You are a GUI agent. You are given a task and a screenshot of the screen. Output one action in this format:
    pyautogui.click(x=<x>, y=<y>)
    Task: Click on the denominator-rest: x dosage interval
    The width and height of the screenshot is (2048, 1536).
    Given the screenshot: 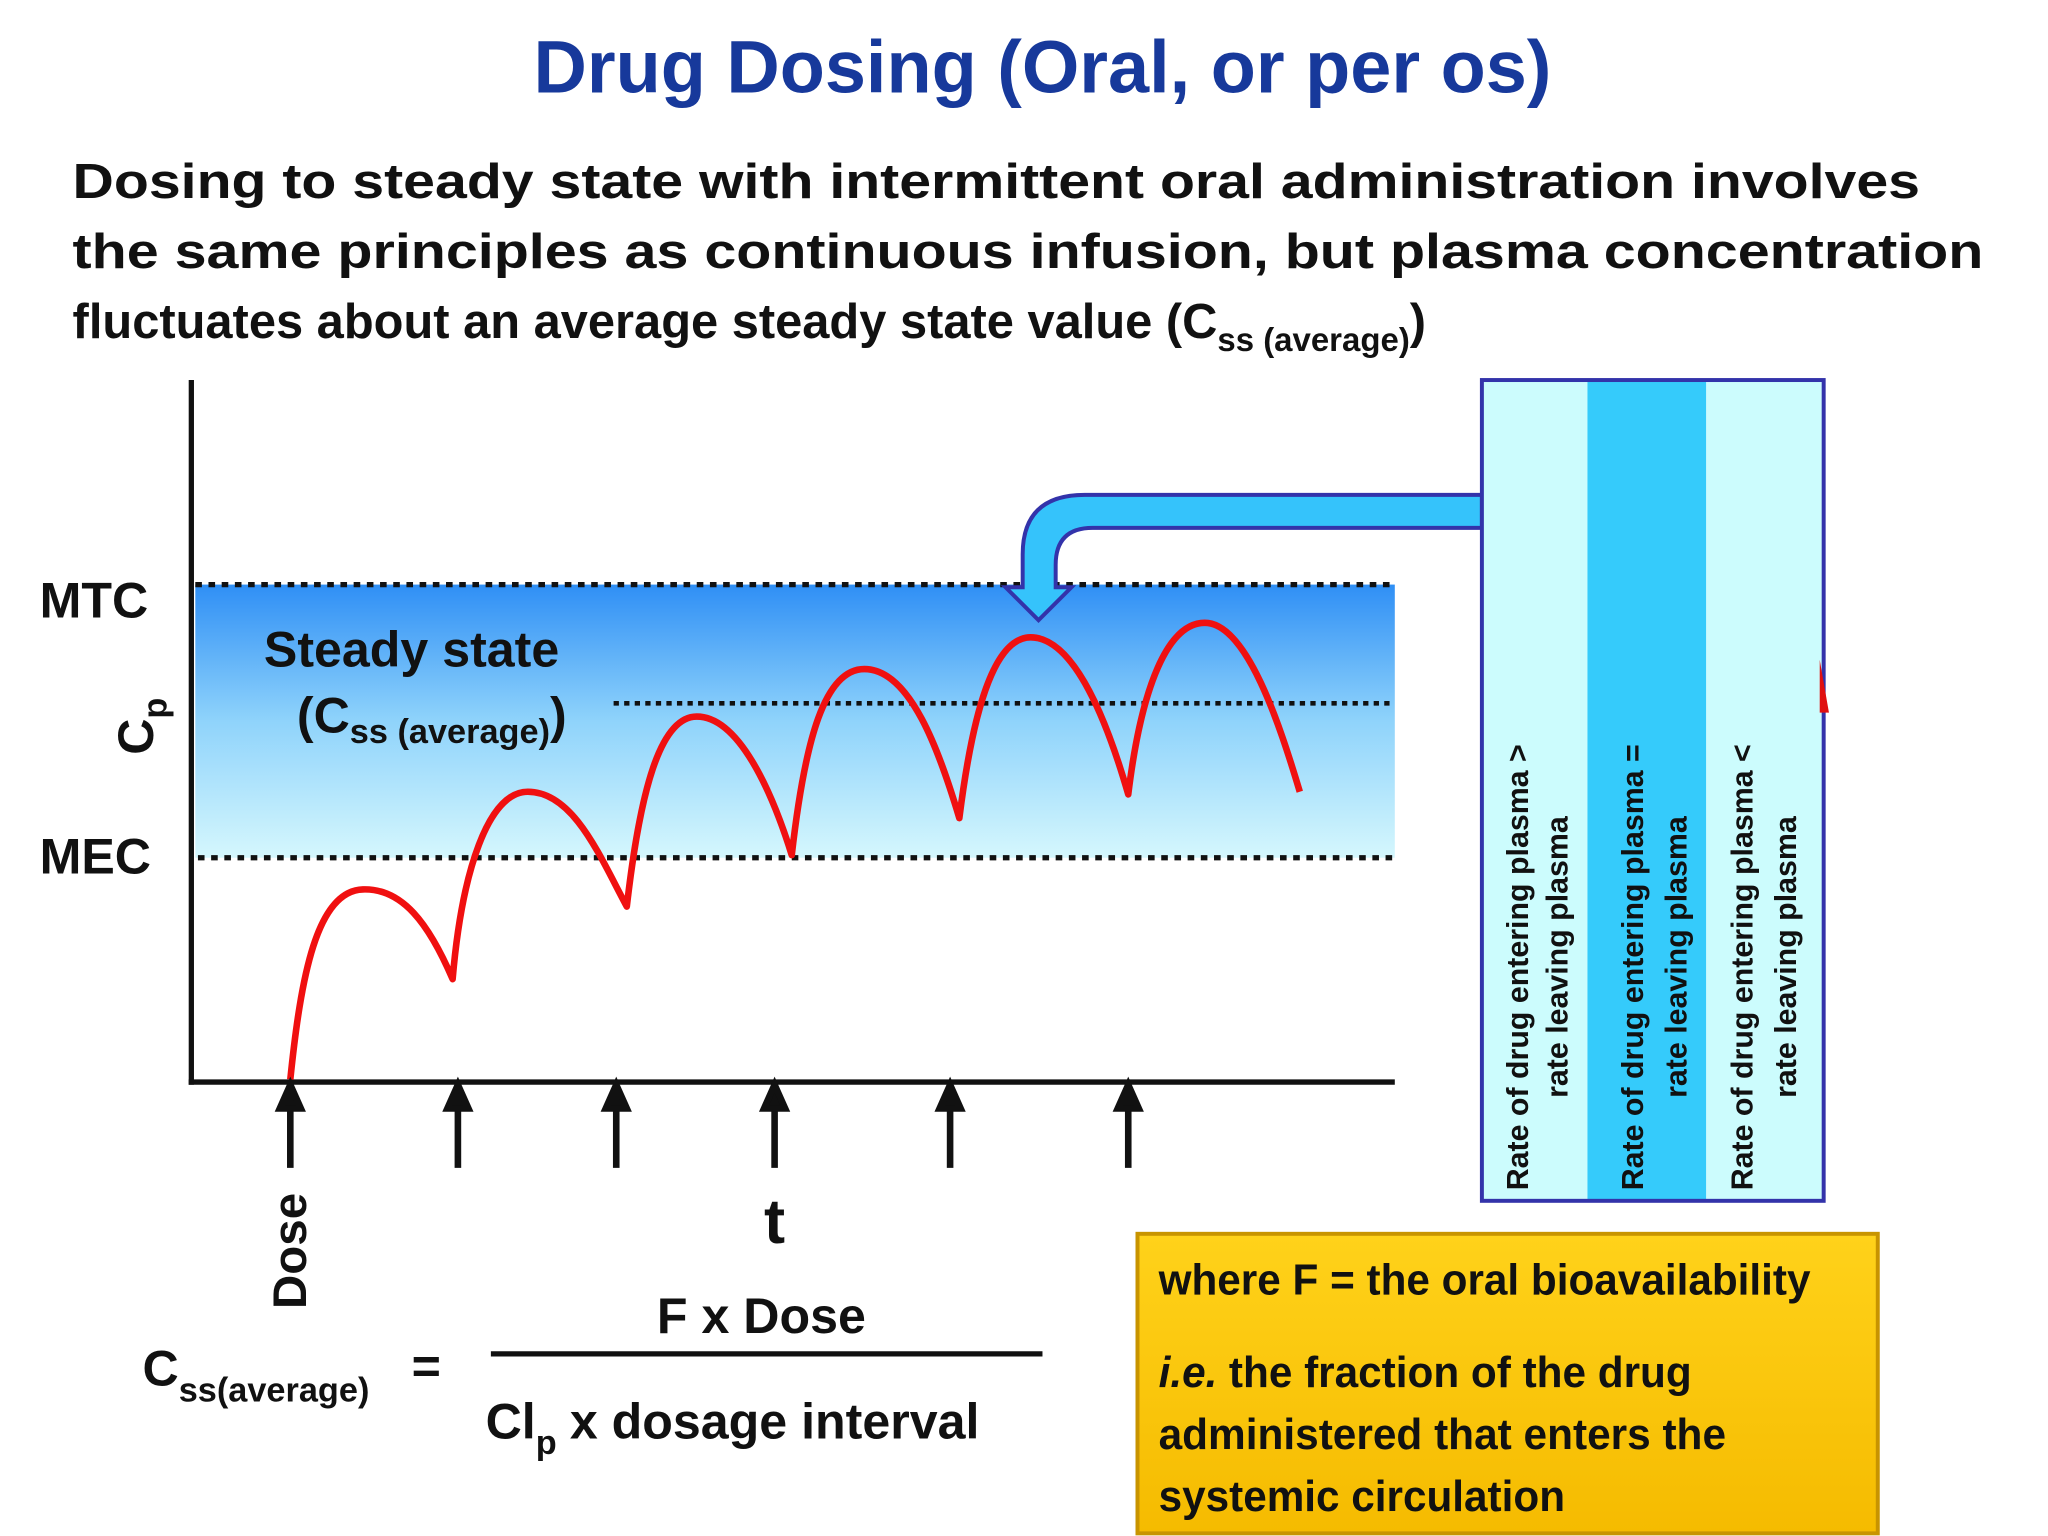 What is the action you would take?
    pyautogui.click(x=775, y=1421)
    